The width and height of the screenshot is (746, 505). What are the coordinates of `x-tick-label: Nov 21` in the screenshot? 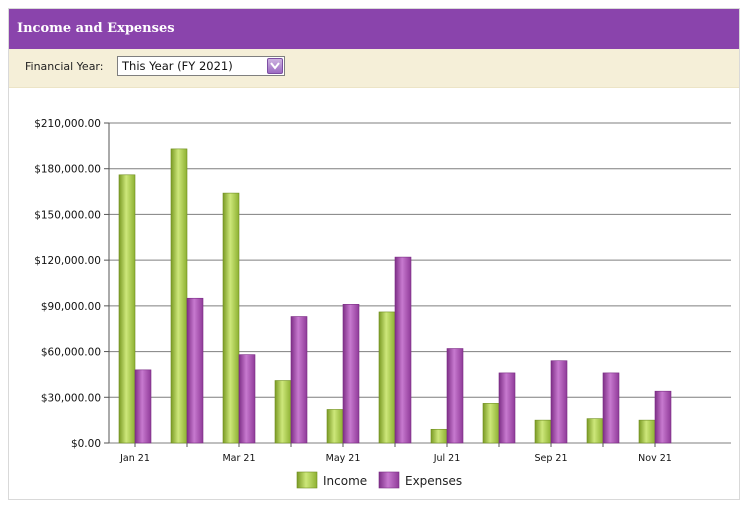 It's located at (655, 458).